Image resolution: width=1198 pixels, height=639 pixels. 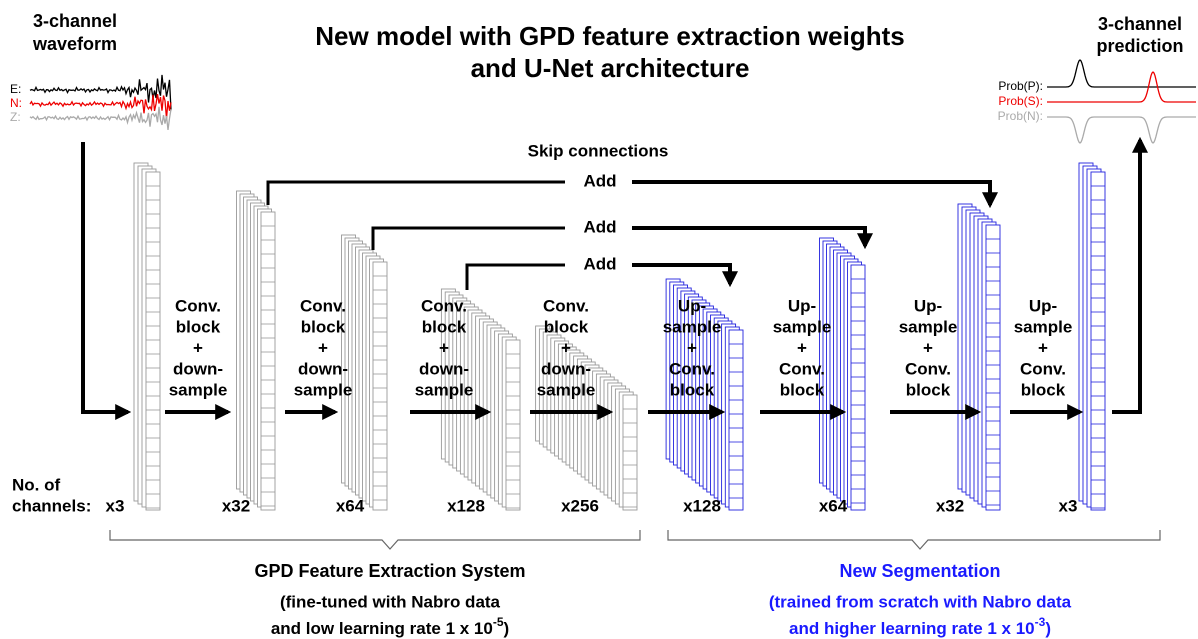 What do you see at coordinates (598, 150) in the screenshot?
I see `skip-title: Skip connections` at bounding box center [598, 150].